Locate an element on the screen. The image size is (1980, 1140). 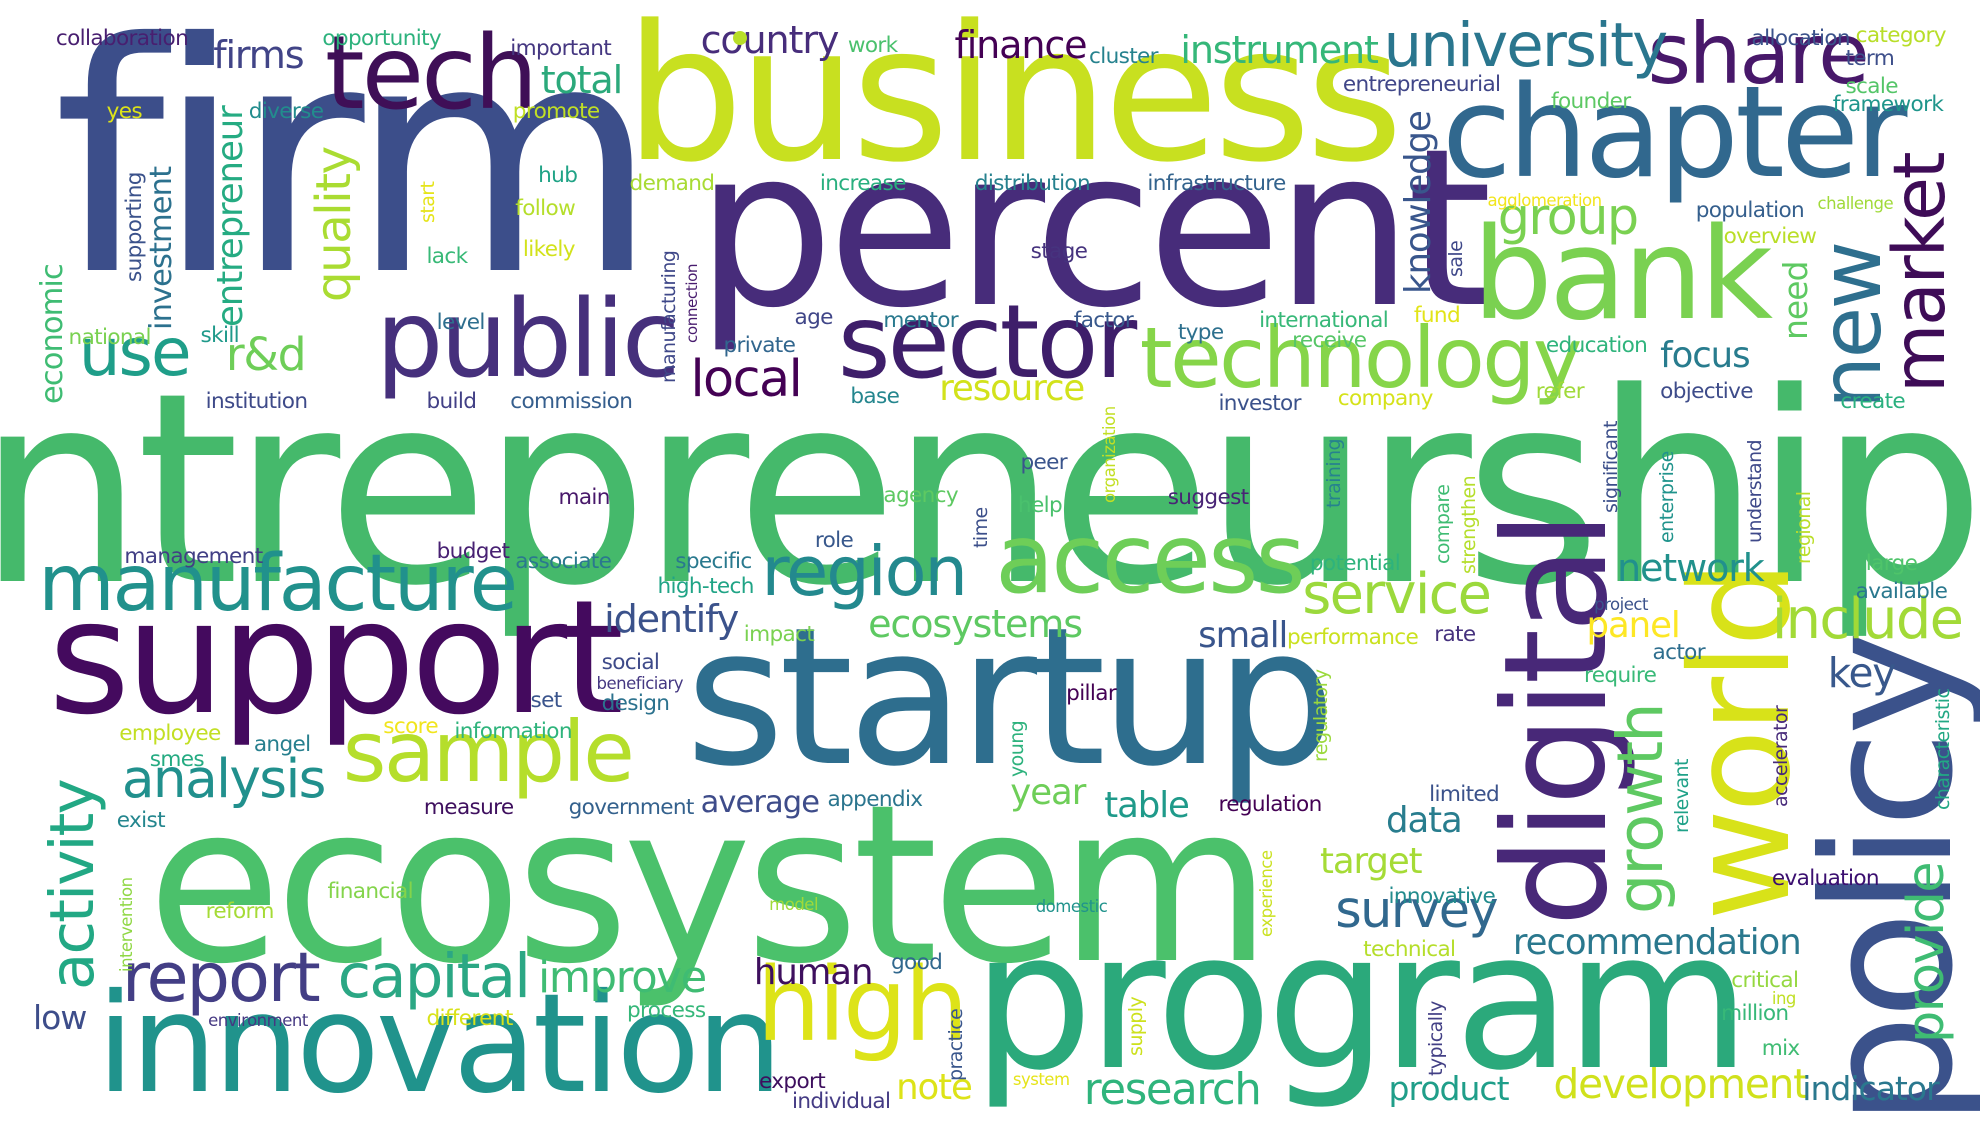
word-measure: measure is located at coordinates (468, 808).